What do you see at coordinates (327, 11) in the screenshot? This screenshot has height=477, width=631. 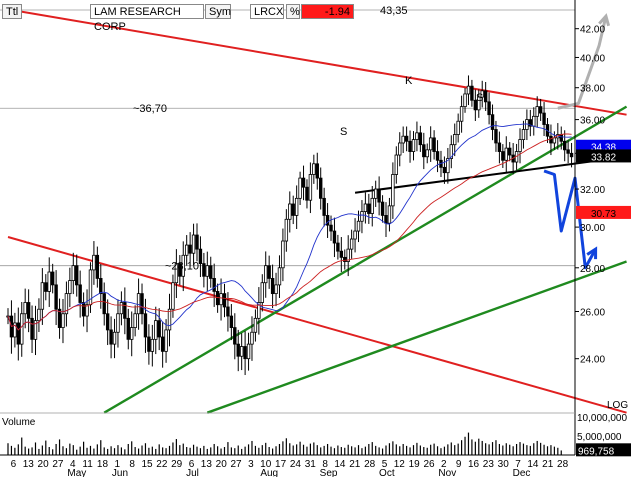 I see `change-percent-field: -1.94` at bounding box center [327, 11].